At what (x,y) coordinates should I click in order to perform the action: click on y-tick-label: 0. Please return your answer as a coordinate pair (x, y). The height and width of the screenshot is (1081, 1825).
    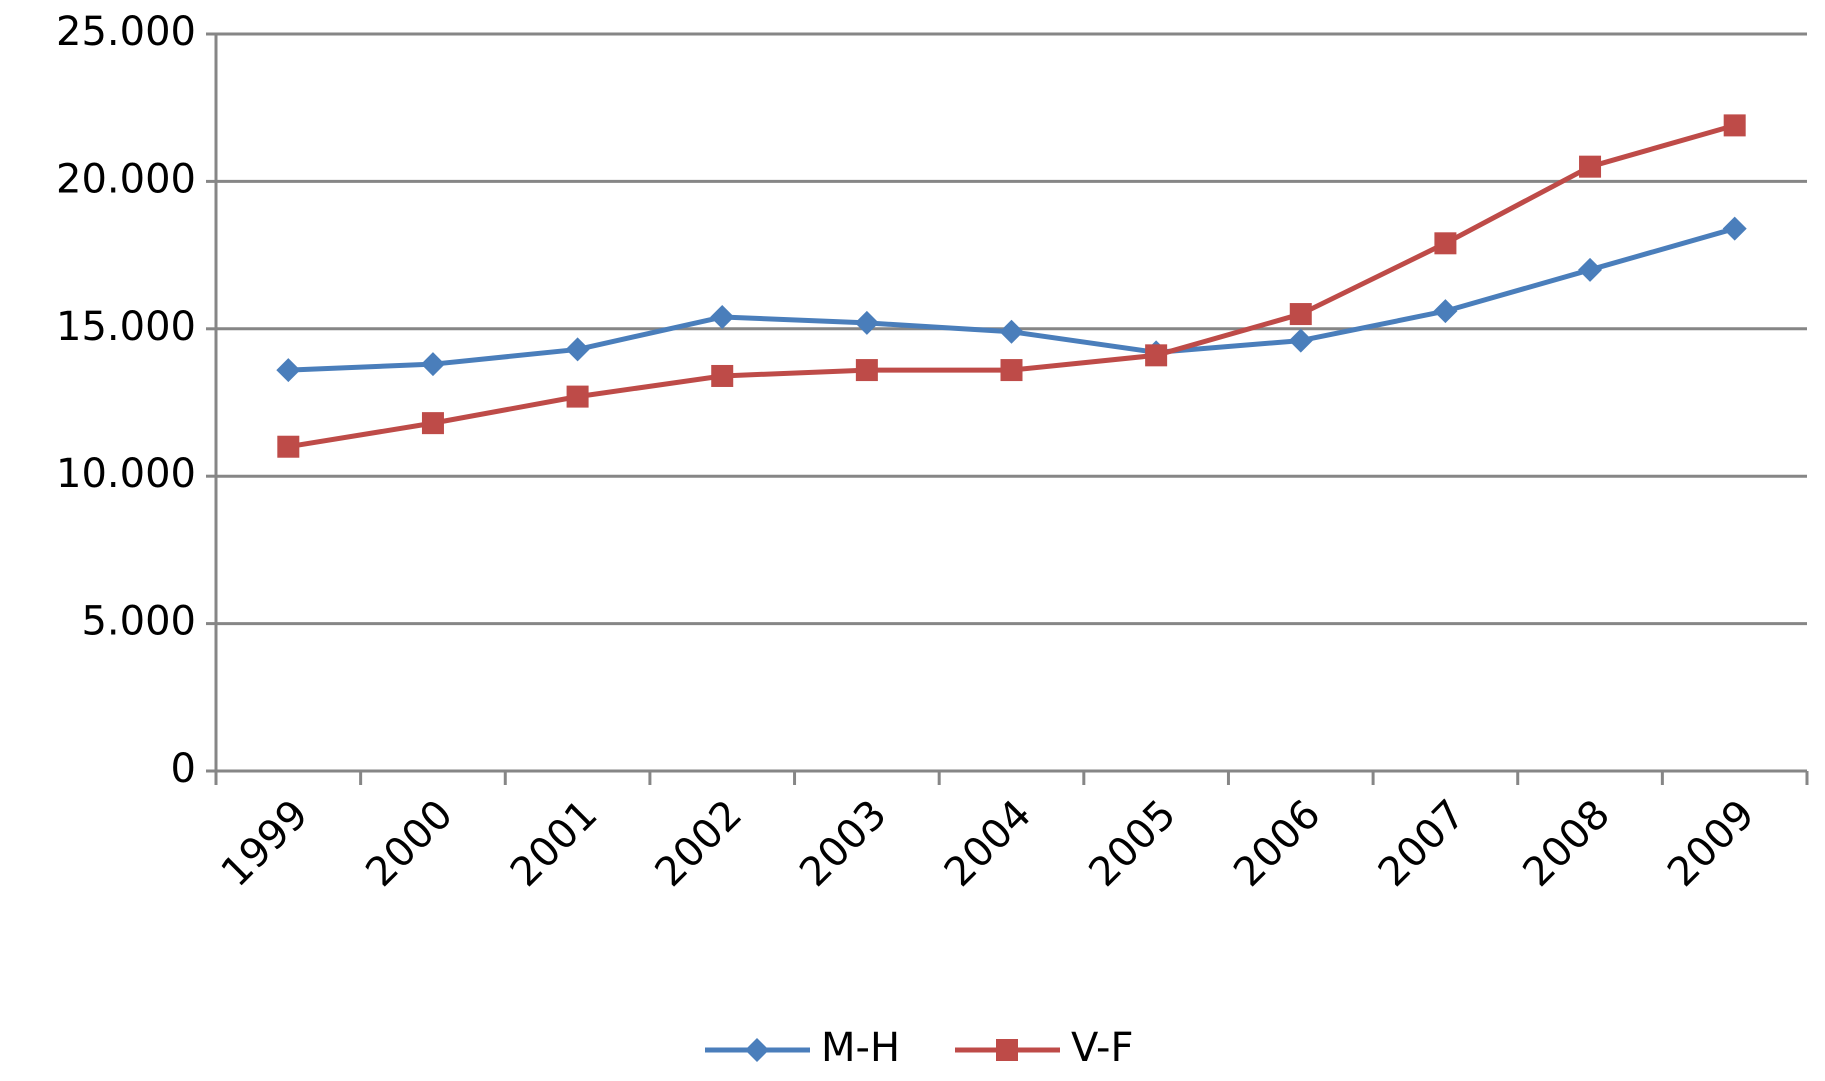
    Looking at the image, I should click on (183, 769).